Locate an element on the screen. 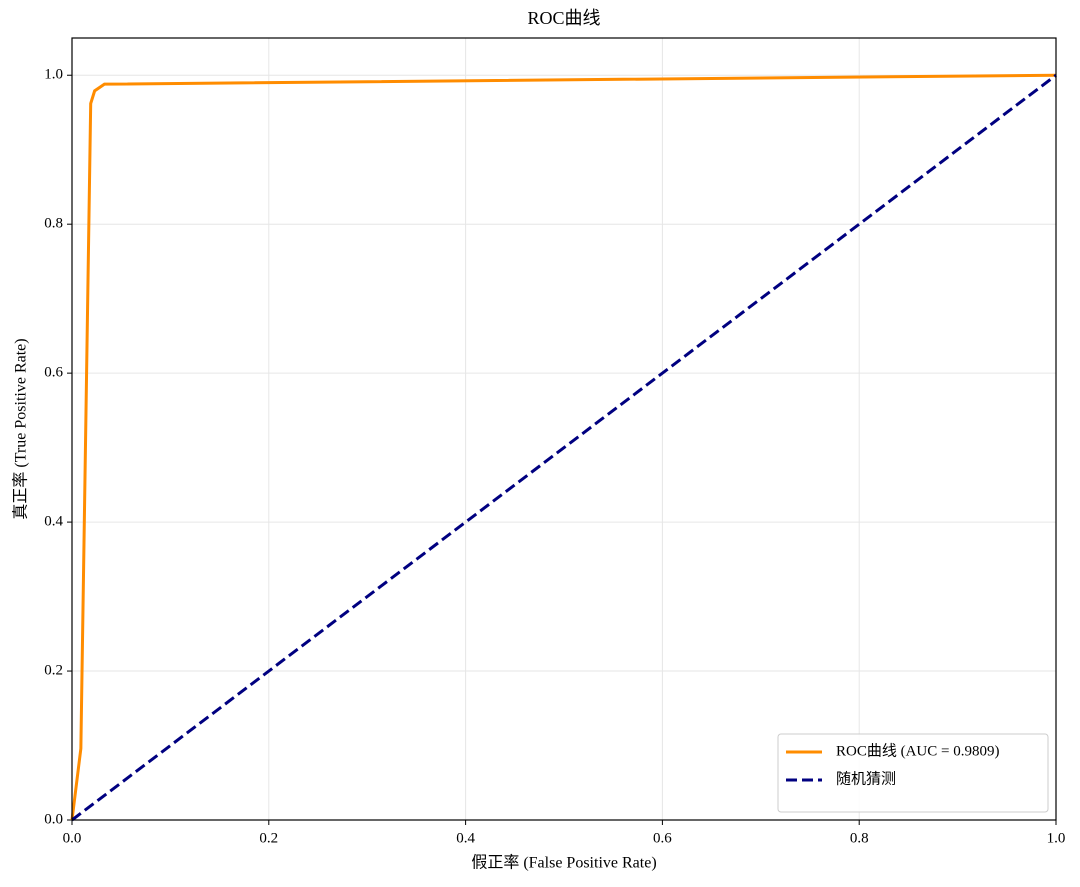 This screenshot has width=1080, height=887. x-axis-label: 假正率 (False Positive Rate) is located at coordinates (563, 863).